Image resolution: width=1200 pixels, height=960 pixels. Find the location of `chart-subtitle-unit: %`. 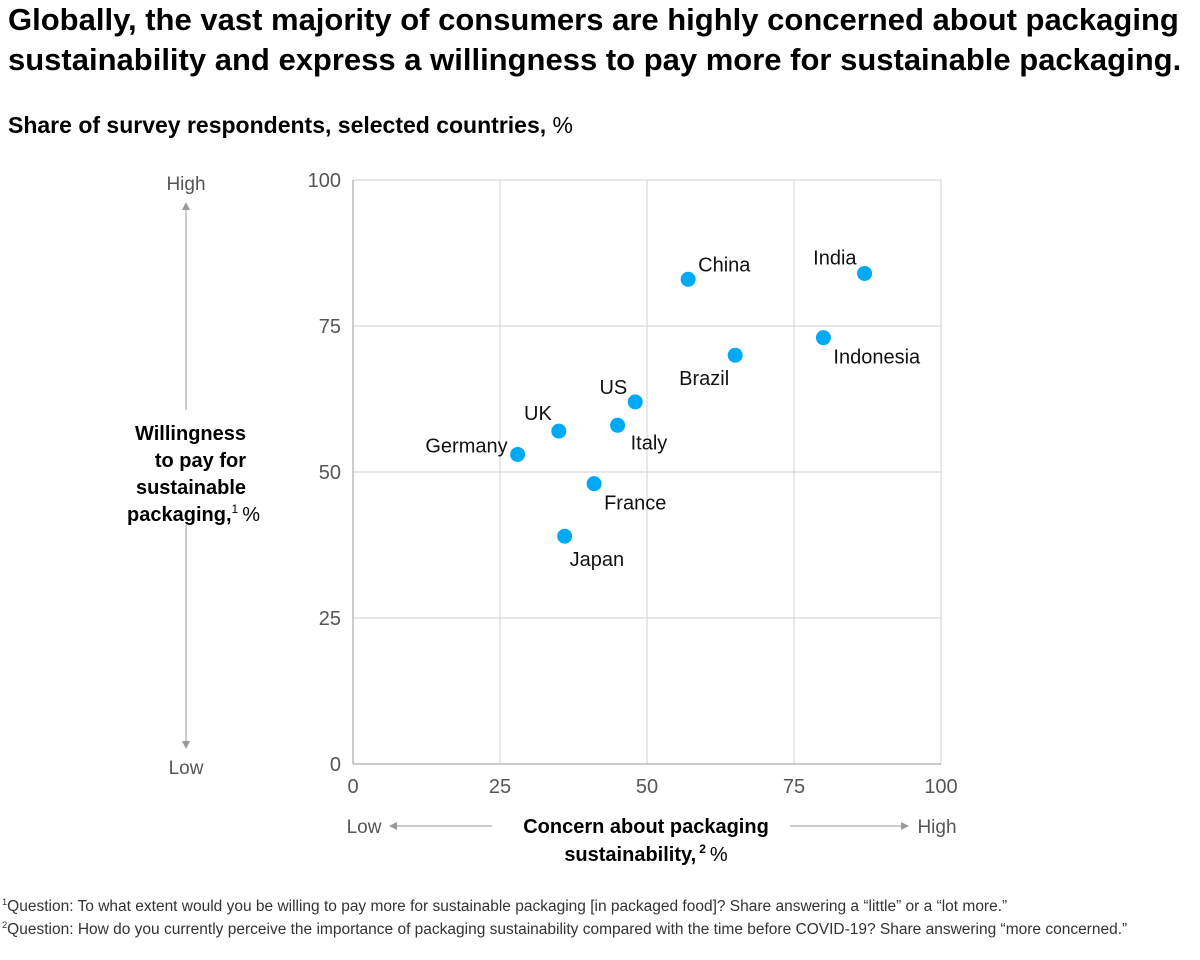

chart-subtitle-unit: % is located at coordinates (562, 125).